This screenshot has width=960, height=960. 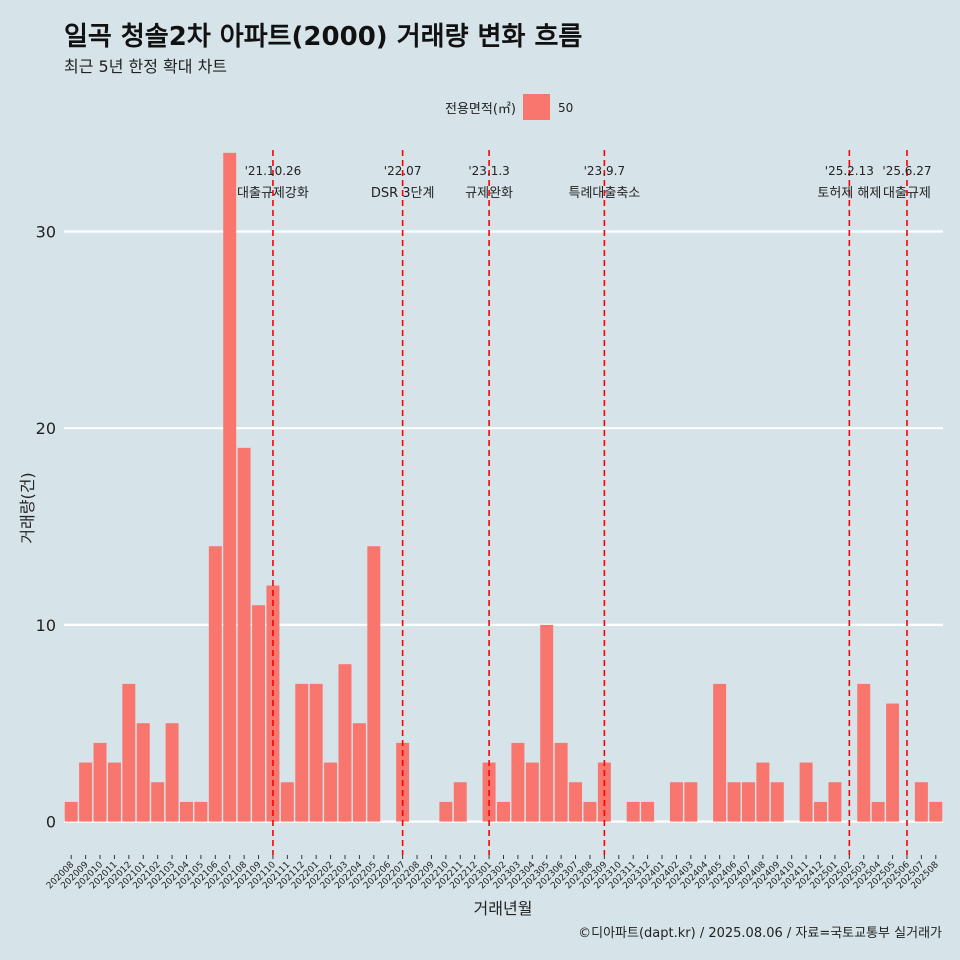 What do you see at coordinates (565, 108) in the screenshot?
I see `legend-label: 50` at bounding box center [565, 108].